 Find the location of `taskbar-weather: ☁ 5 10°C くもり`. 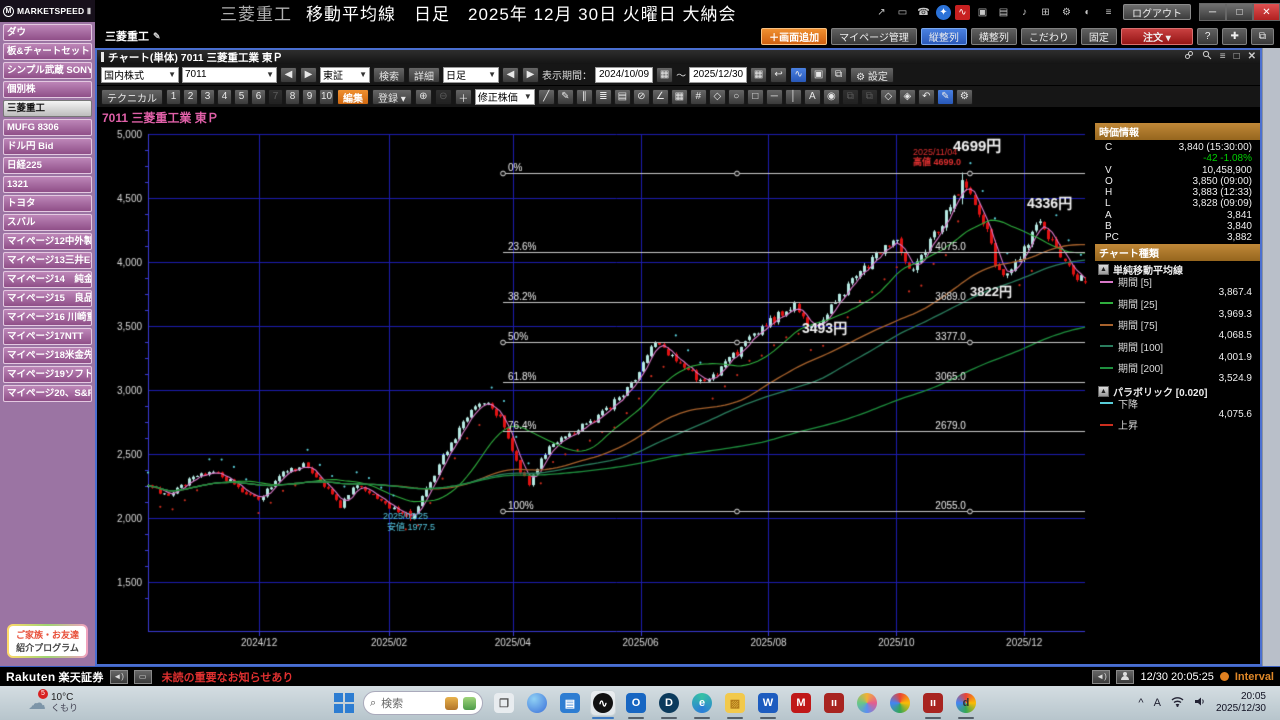

taskbar-weather: ☁ 5 10°C くもり is located at coordinates (53, 701).